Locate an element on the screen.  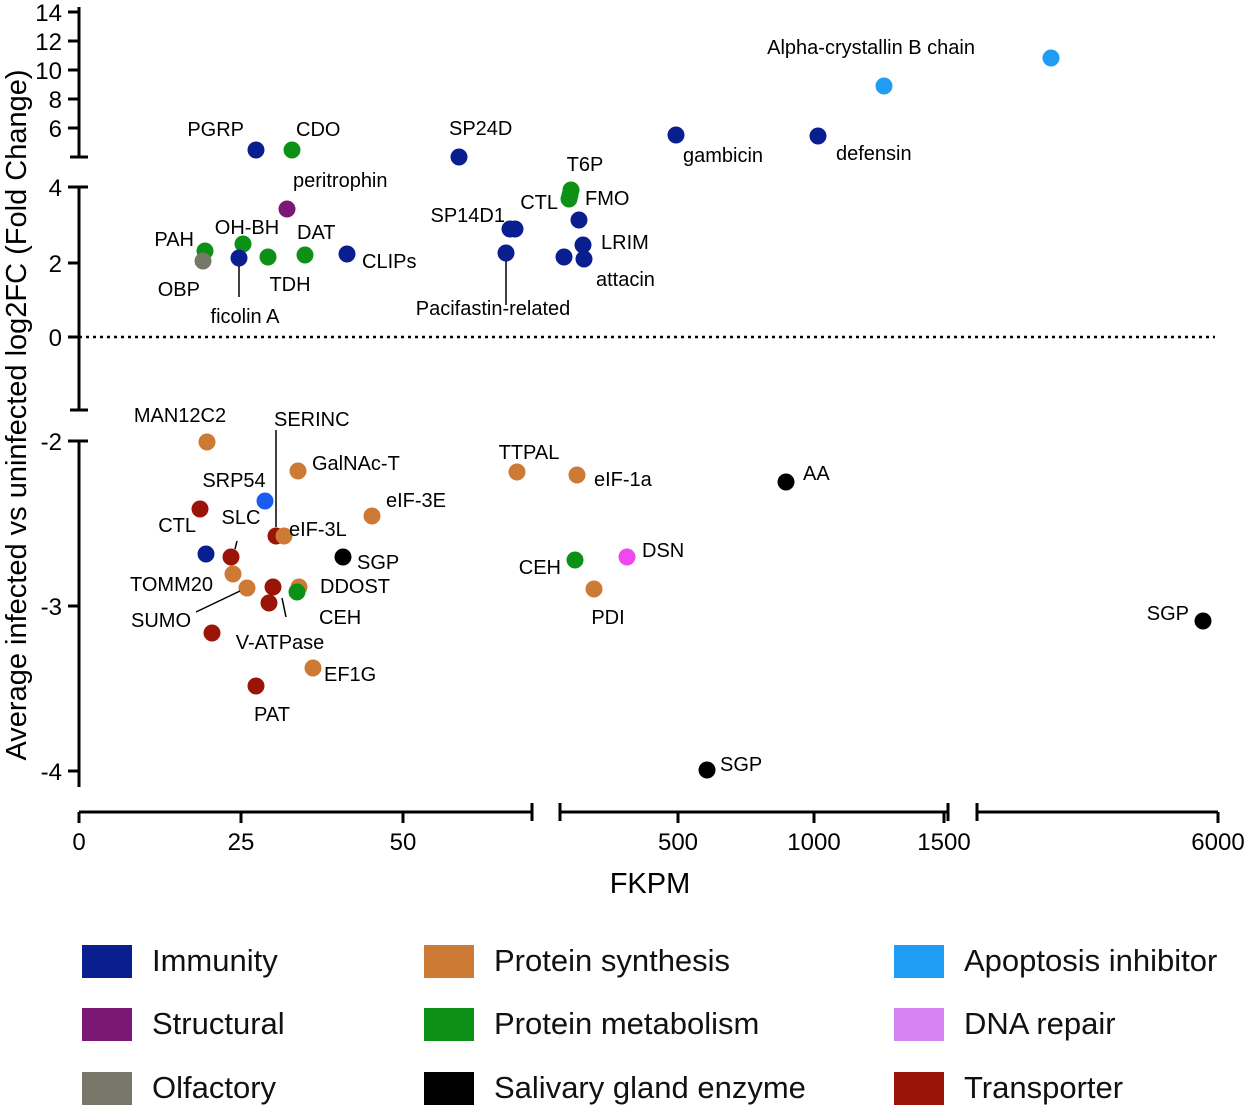
legend-item-olfactory: Olfactory is located at coordinates (179, 1088).